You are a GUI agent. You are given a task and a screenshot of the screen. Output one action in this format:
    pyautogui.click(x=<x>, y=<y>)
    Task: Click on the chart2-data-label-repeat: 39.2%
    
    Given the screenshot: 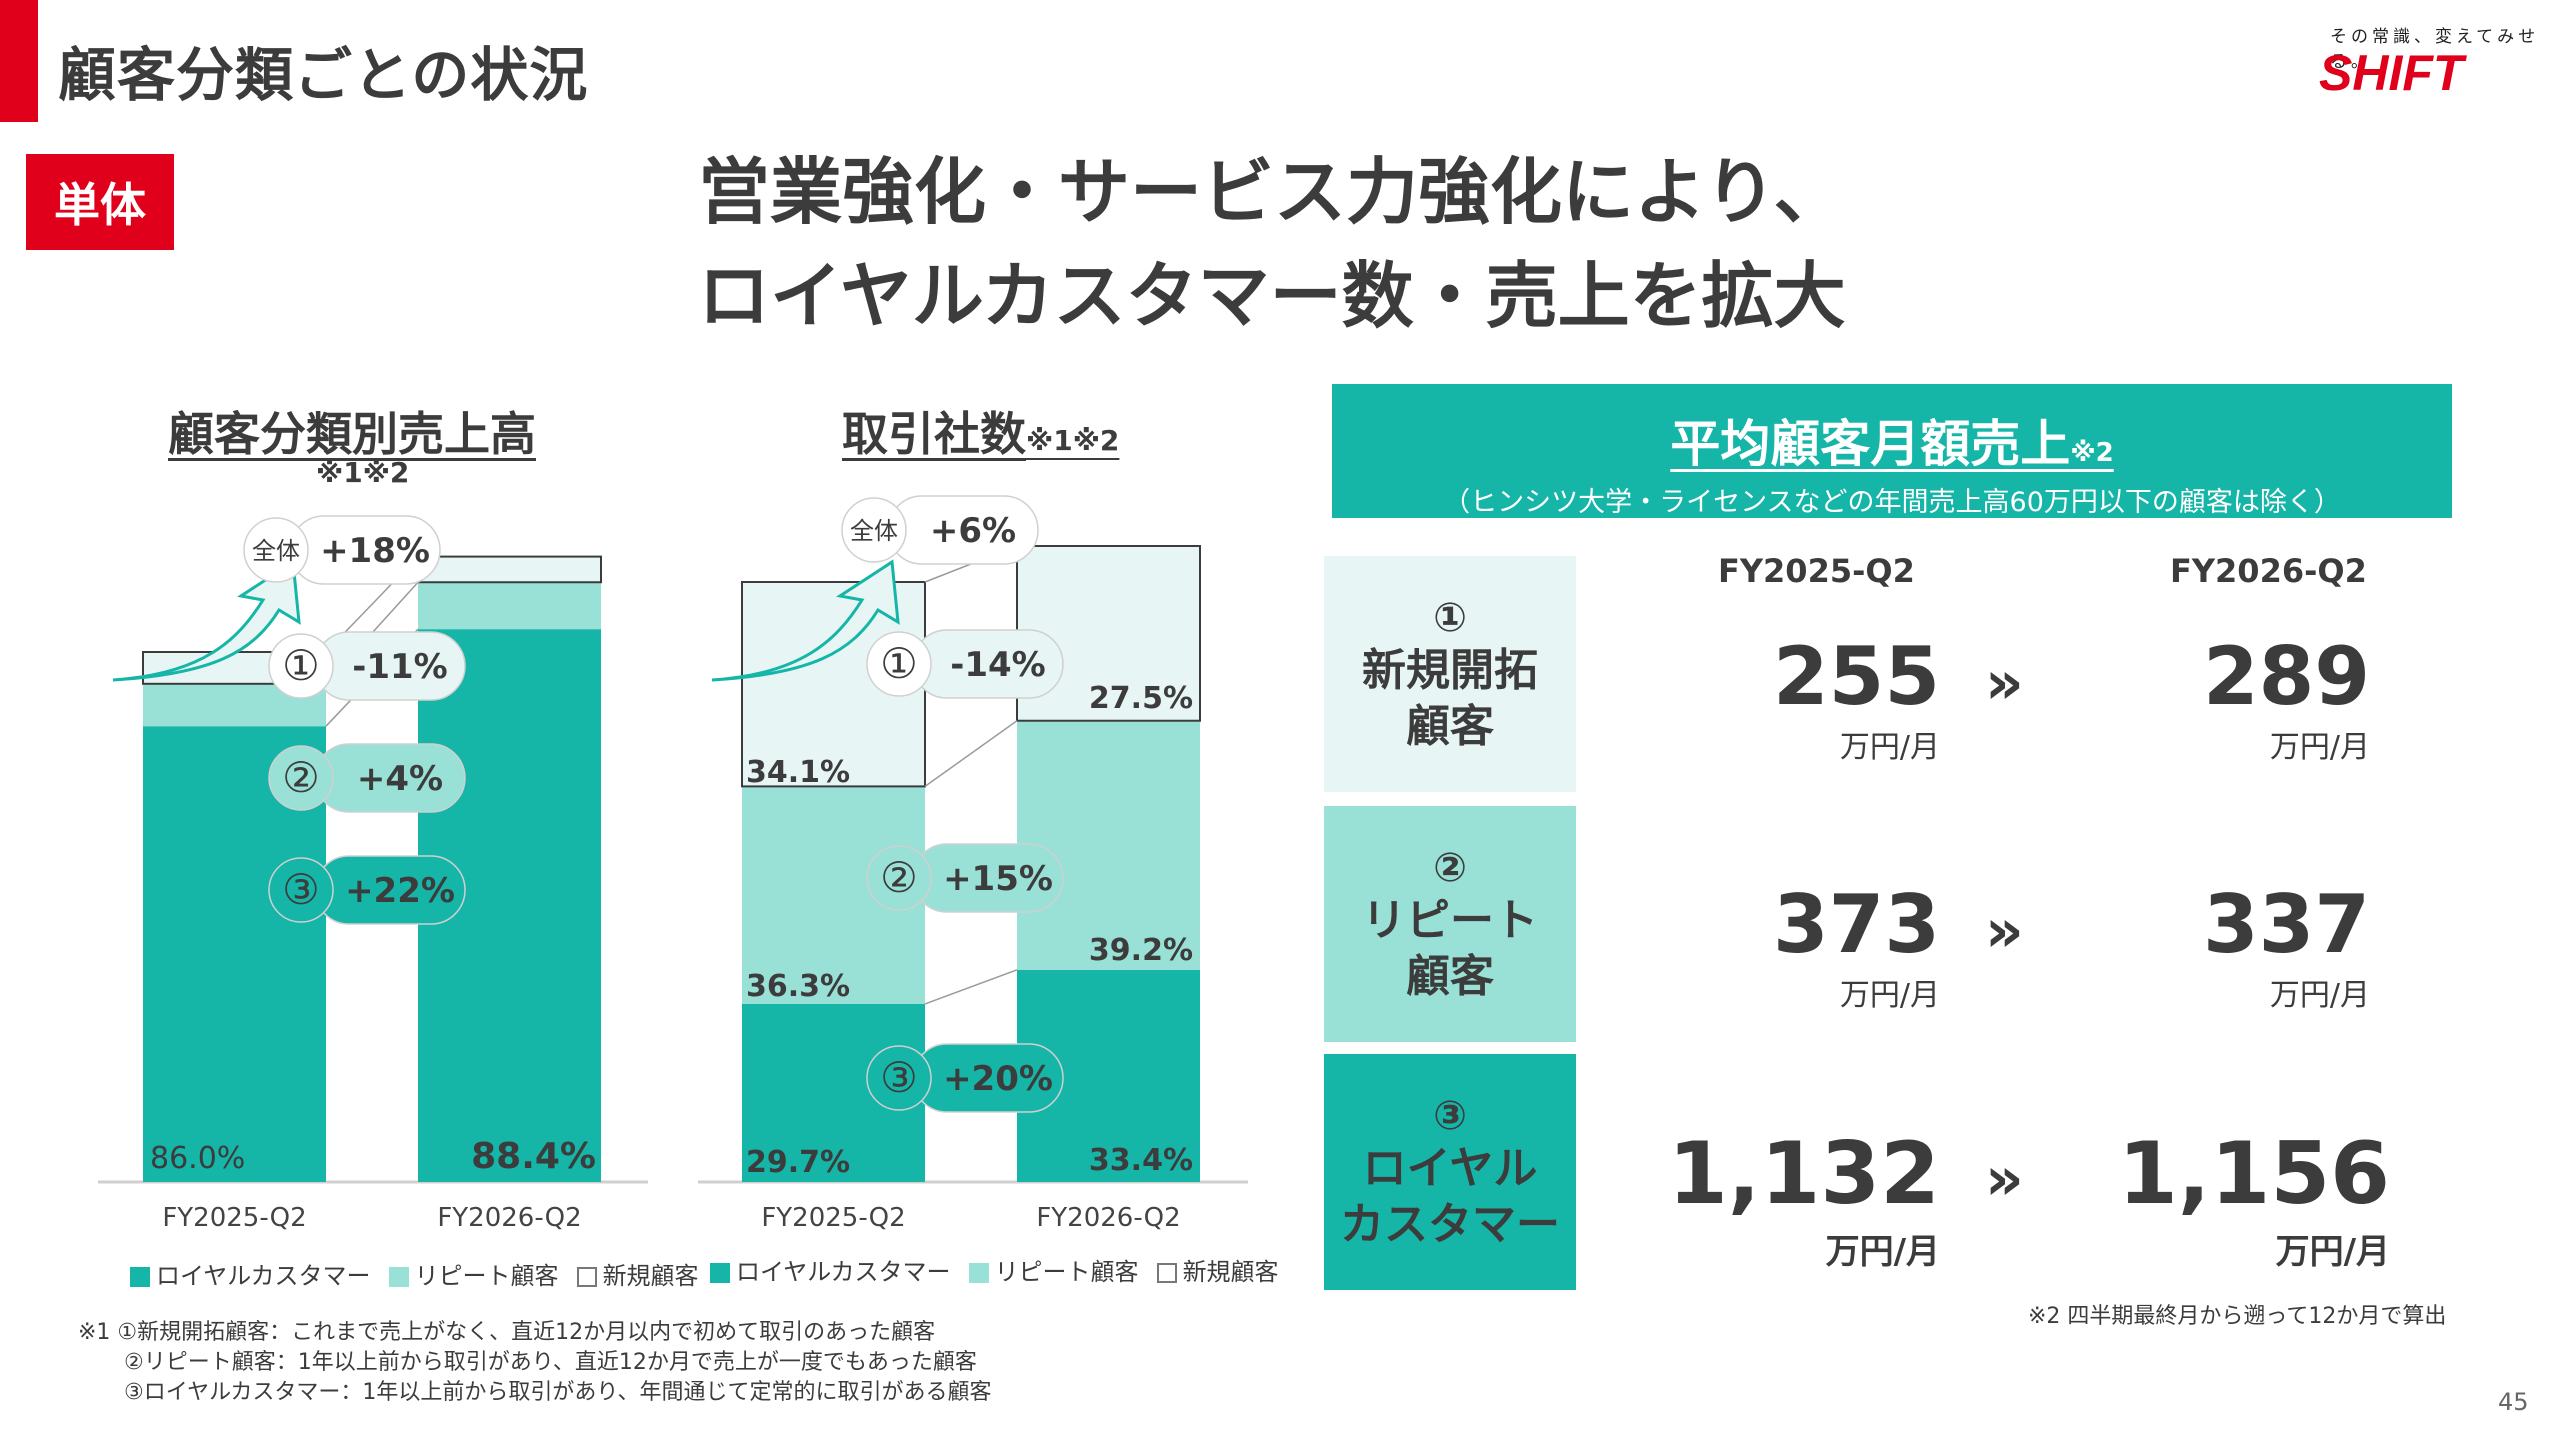 What is the action you would take?
    pyautogui.click(x=1141, y=950)
    